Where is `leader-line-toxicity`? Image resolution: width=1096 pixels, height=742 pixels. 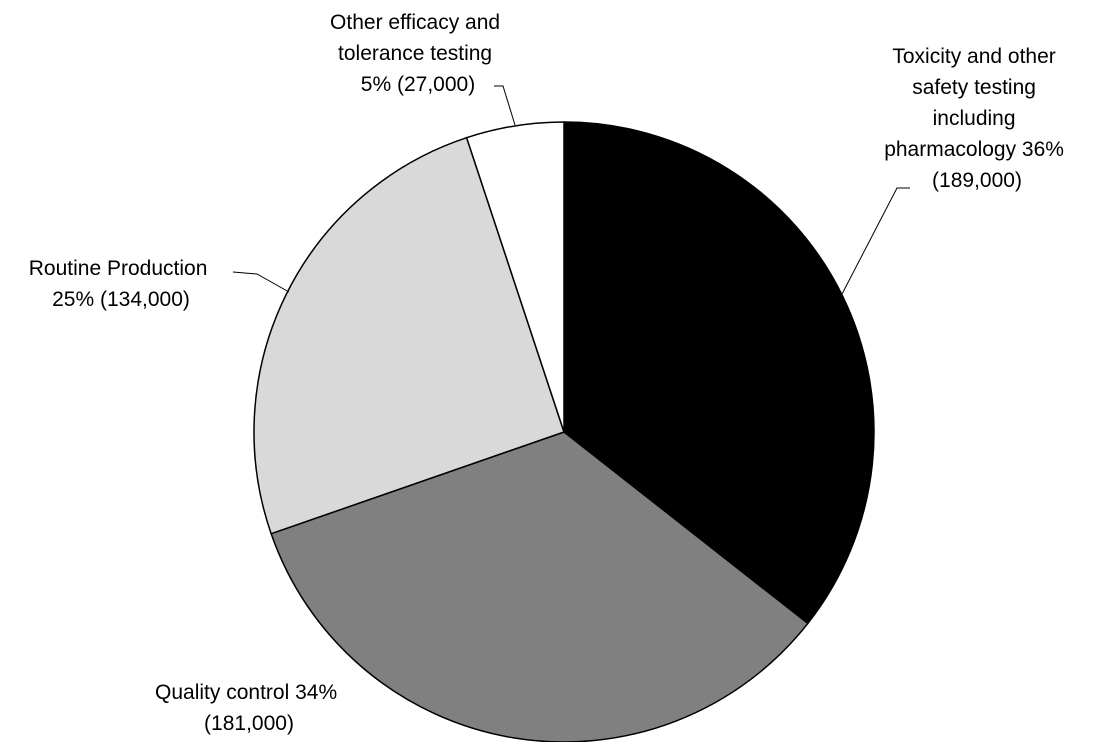
leader-line-toxicity is located at coordinates (875, 242).